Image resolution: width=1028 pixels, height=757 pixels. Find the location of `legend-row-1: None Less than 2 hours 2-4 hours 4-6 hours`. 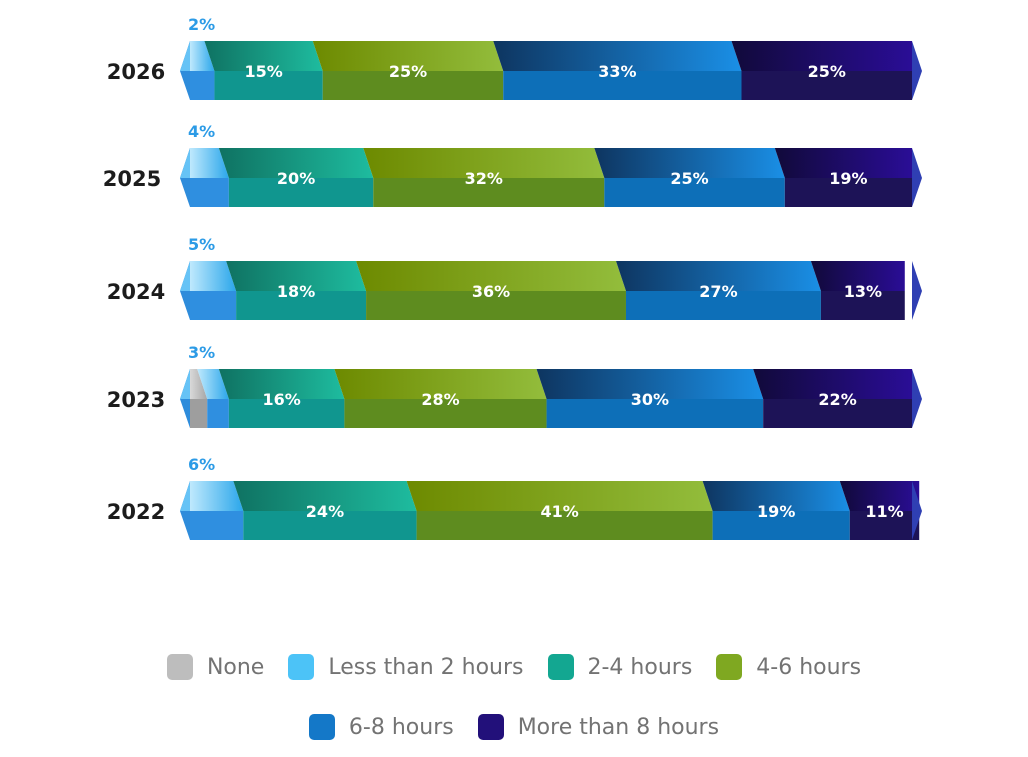

legend-row-1: None Less than 2 hours 2-4 hours 4-6 hours is located at coordinates (514, 667).